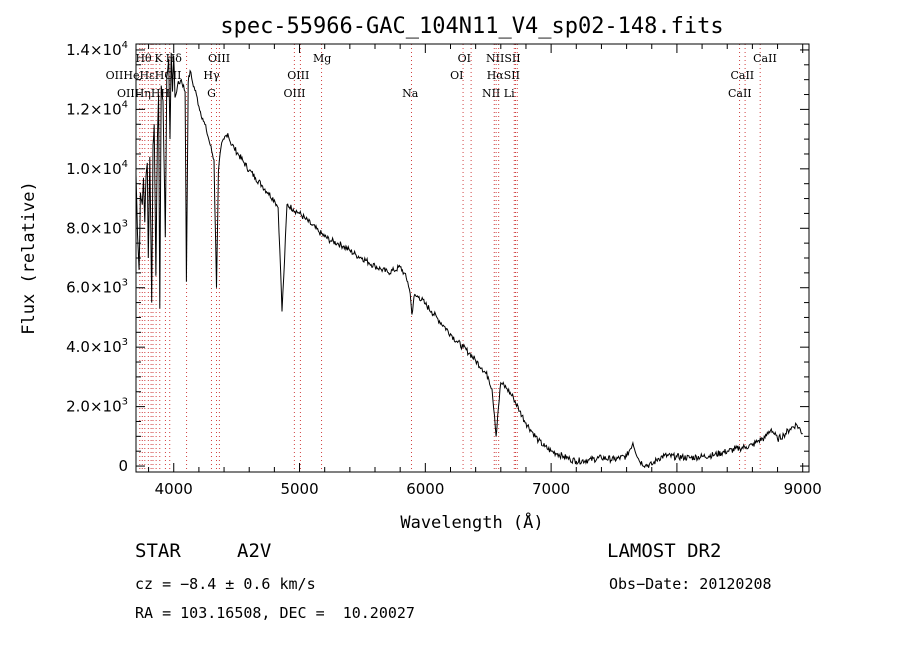  What do you see at coordinates (299, 489) in the screenshot?
I see `x-tick-label: 5000` at bounding box center [299, 489].